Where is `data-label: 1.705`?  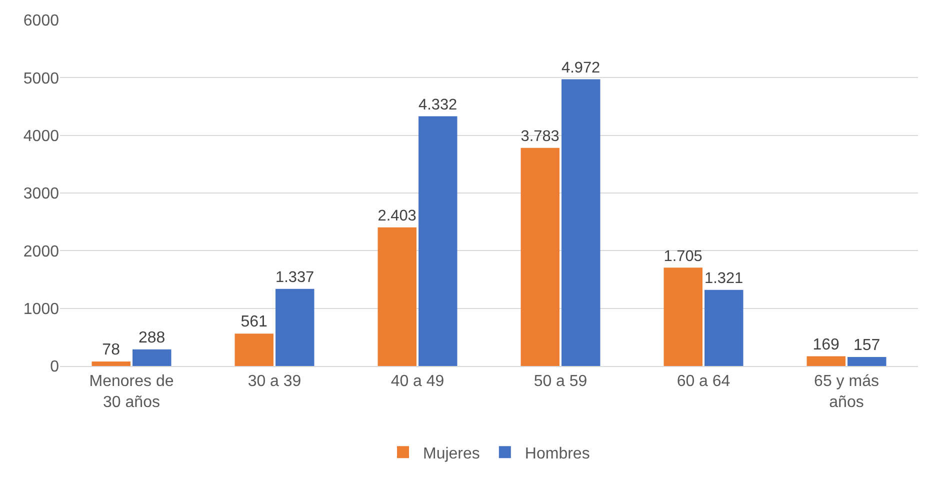
data-label: 1.705 is located at coordinates (683, 256).